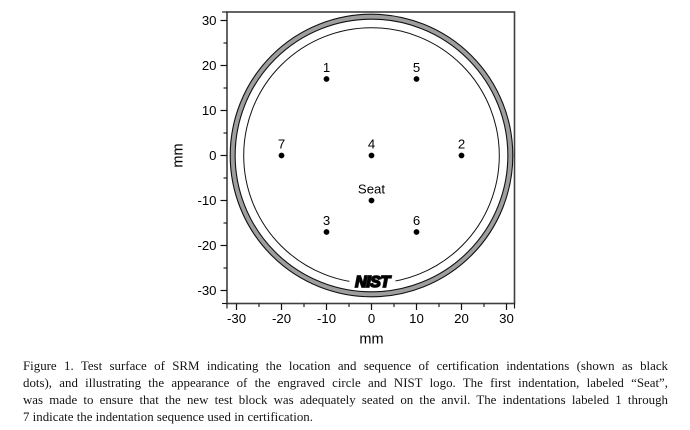 Image resolution: width=690 pixels, height=430 pixels. Describe the element at coordinates (461, 144) in the screenshot. I see `indentation-label: 2` at that location.